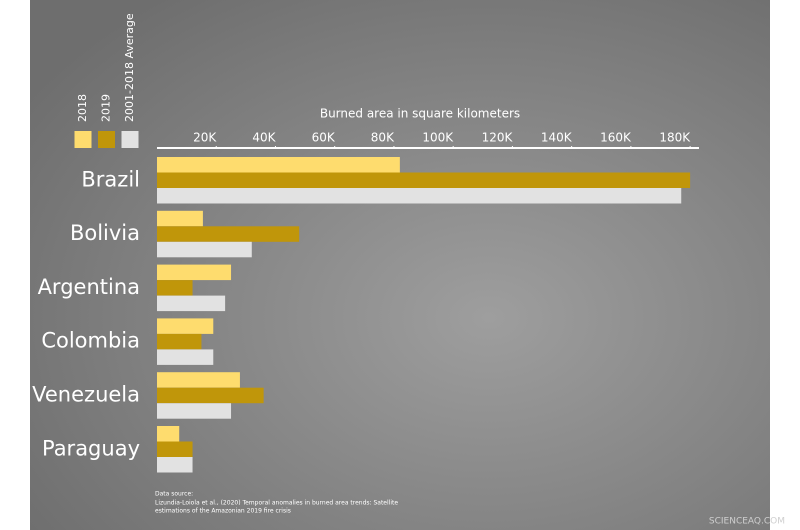  I want to click on legend-label: 2018, so click(82, 108).